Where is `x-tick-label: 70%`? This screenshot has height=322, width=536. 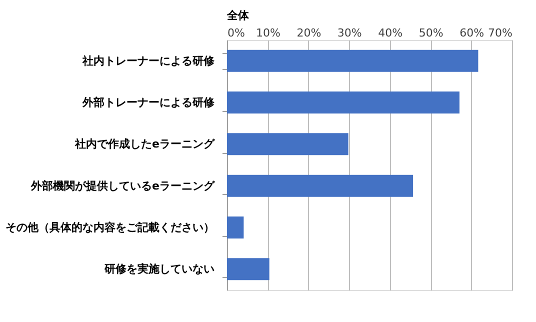
x-tick-label: 70% is located at coordinates (500, 33).